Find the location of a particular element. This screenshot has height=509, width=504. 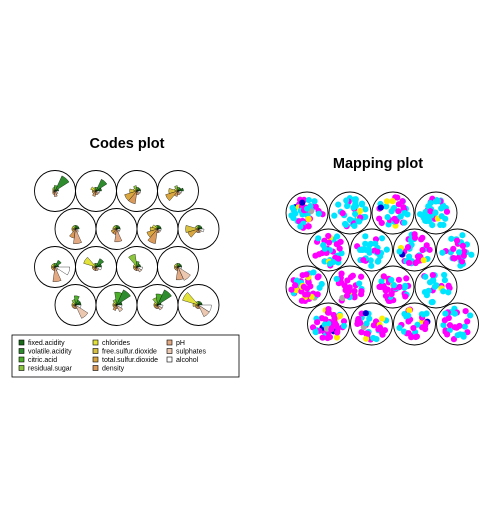

legend-swatch-pH is located at coordinates (169, 342).